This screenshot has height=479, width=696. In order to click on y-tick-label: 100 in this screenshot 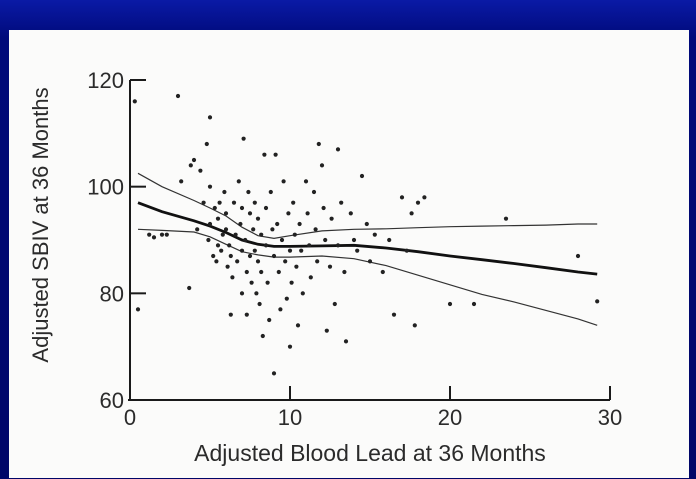, I will do `click(105, 187)`.